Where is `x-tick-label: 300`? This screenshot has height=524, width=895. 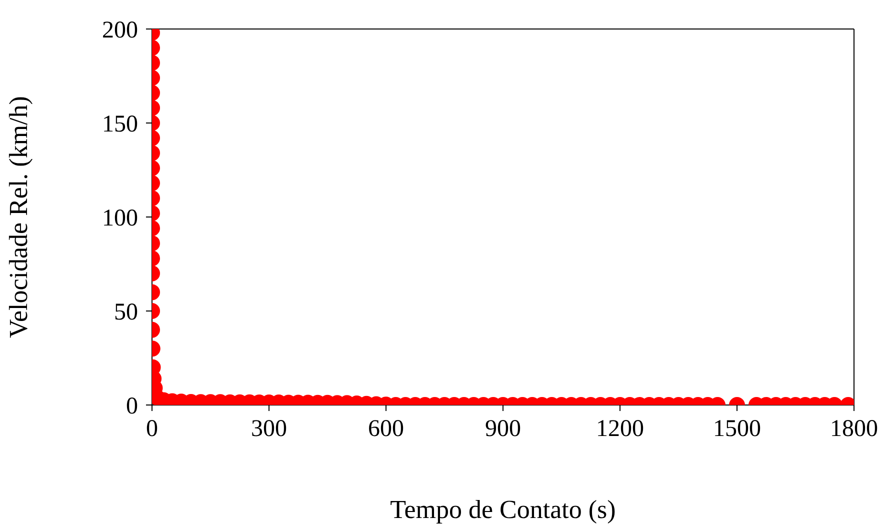 x-tick-label: 300 is located at coordinates (269, 429).